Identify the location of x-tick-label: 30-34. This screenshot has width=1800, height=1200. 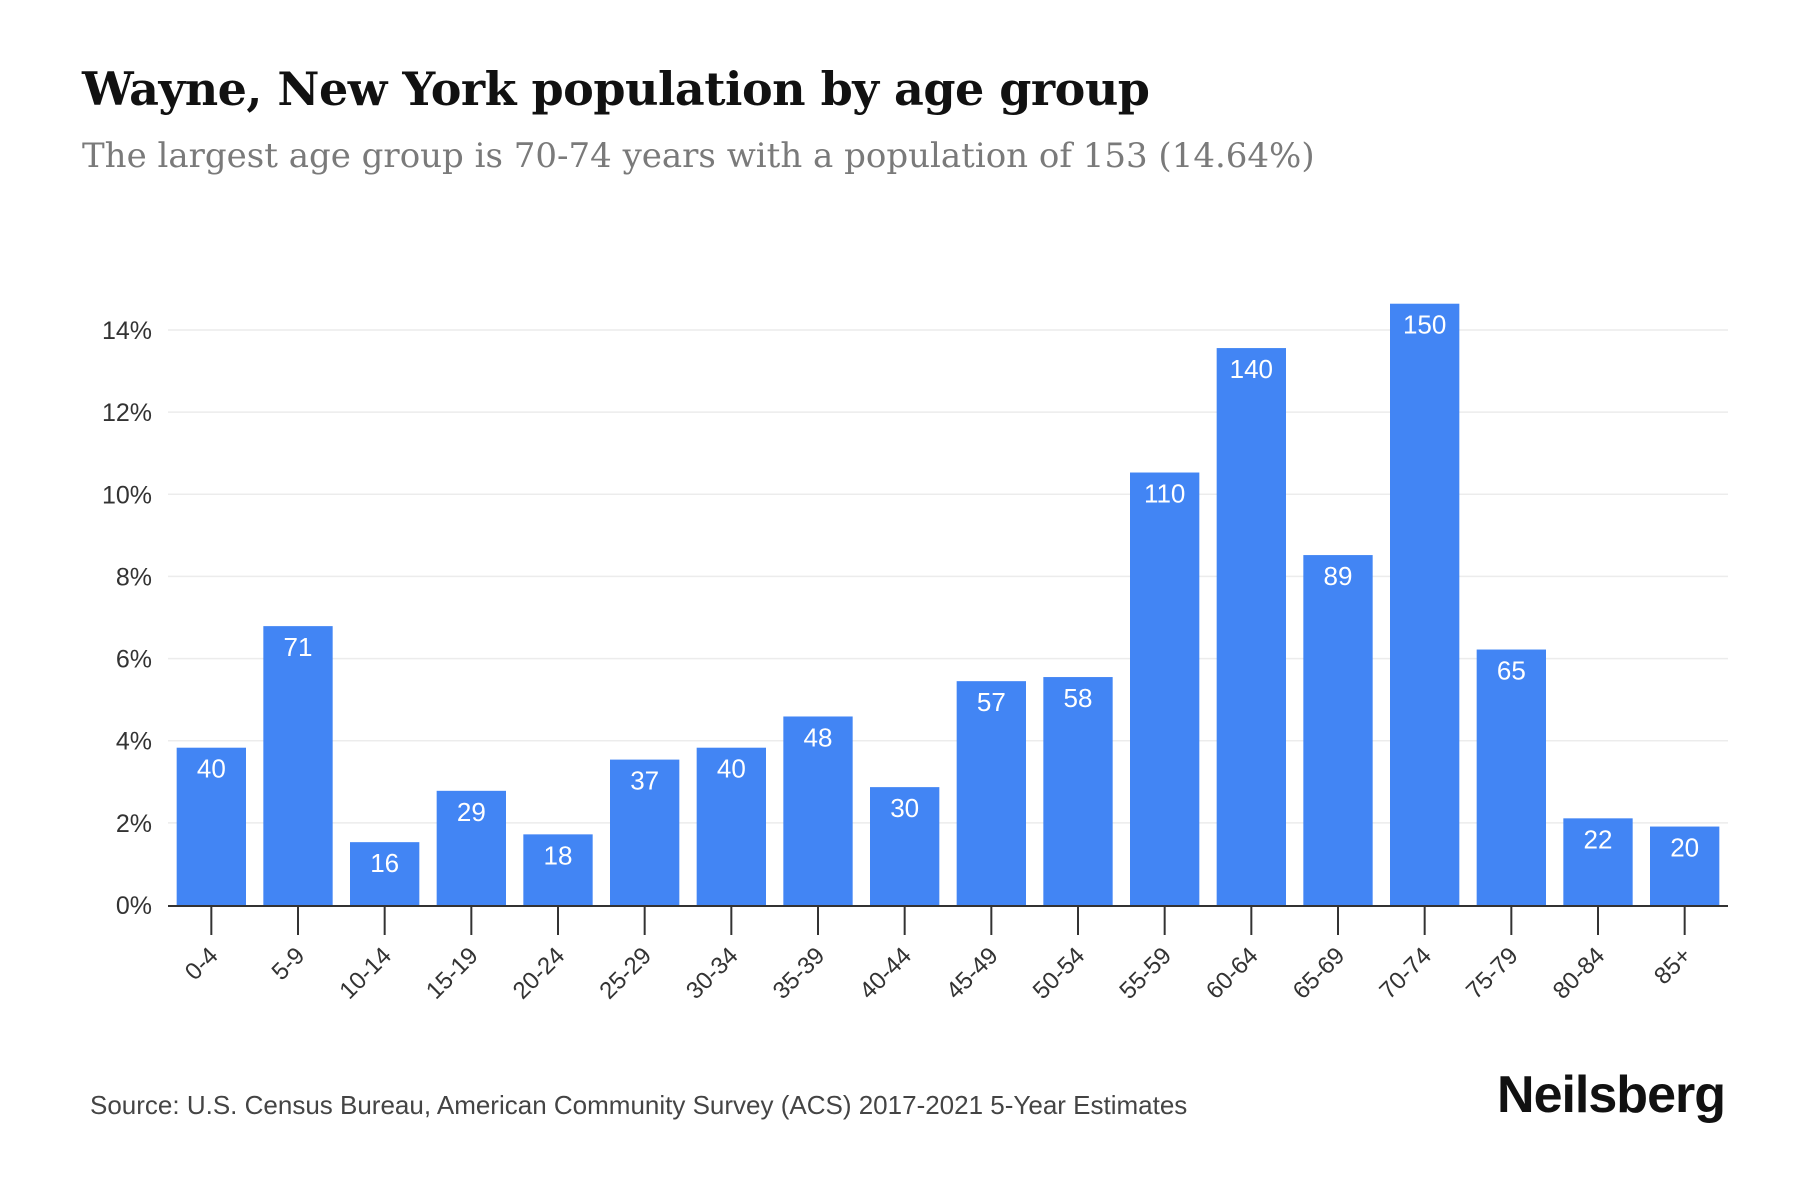
(712, 973).